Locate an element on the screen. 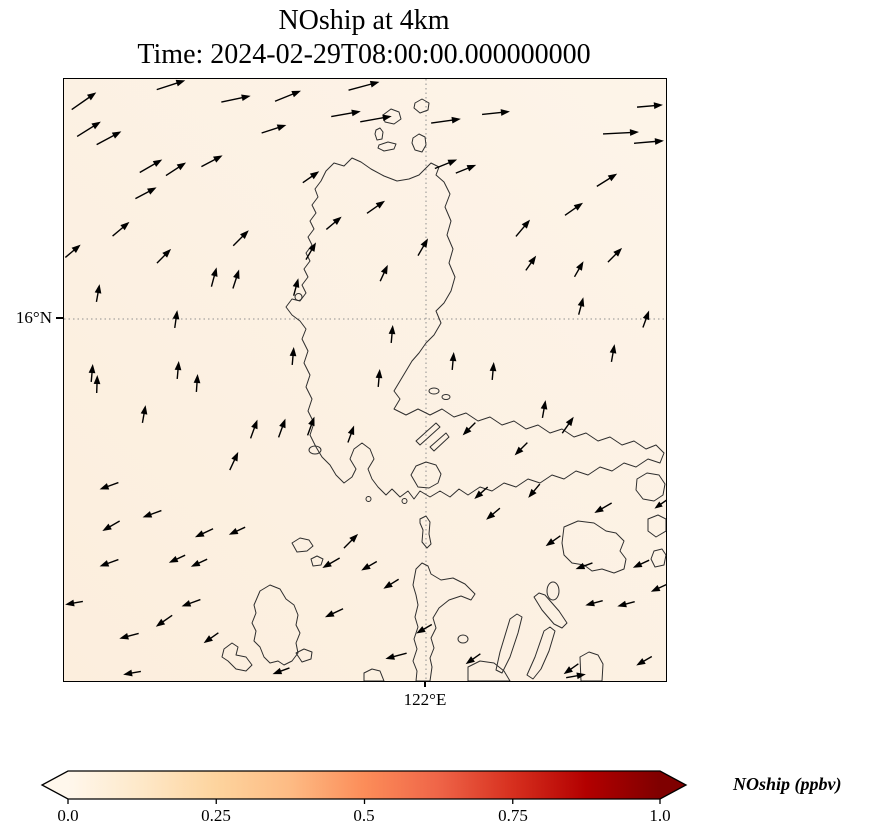  colorbar-tick-075: 0.75 is located at coordinates (513, 815).